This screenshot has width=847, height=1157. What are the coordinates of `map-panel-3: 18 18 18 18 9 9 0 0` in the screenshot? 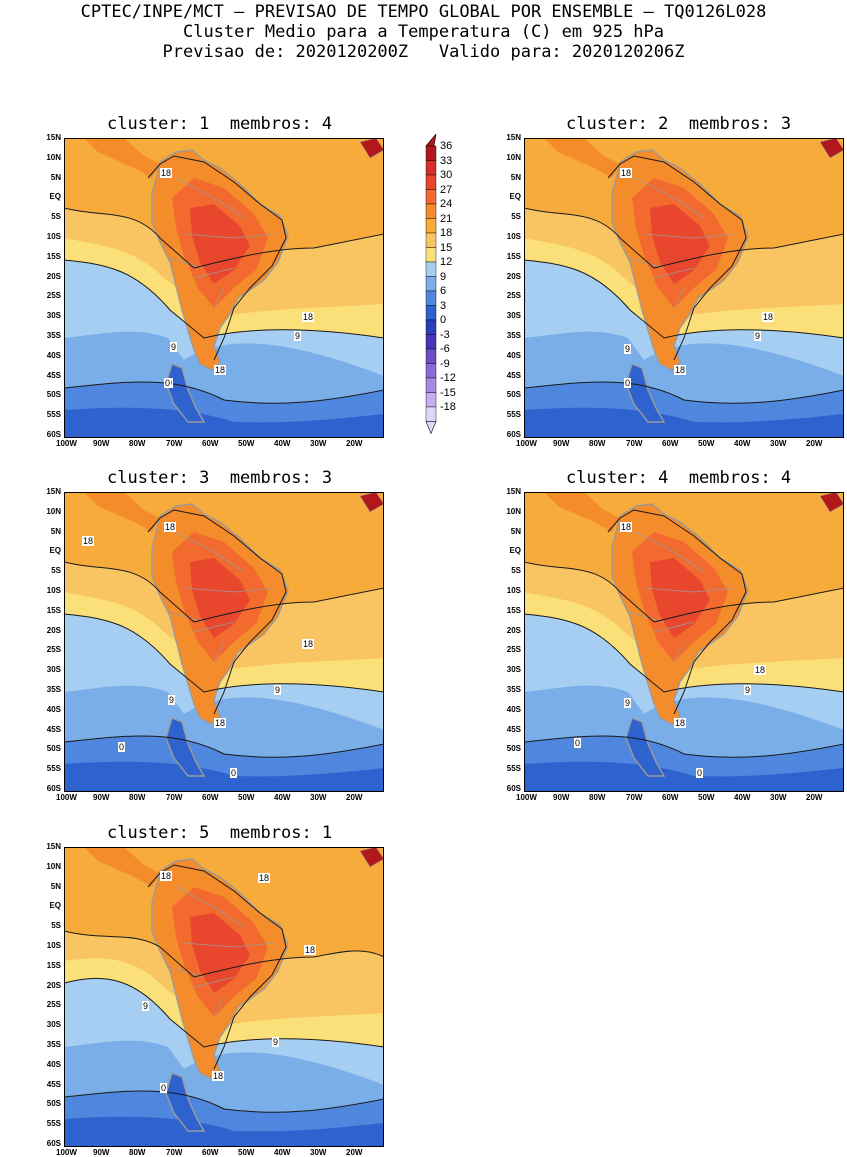 It's located at (224, 643).